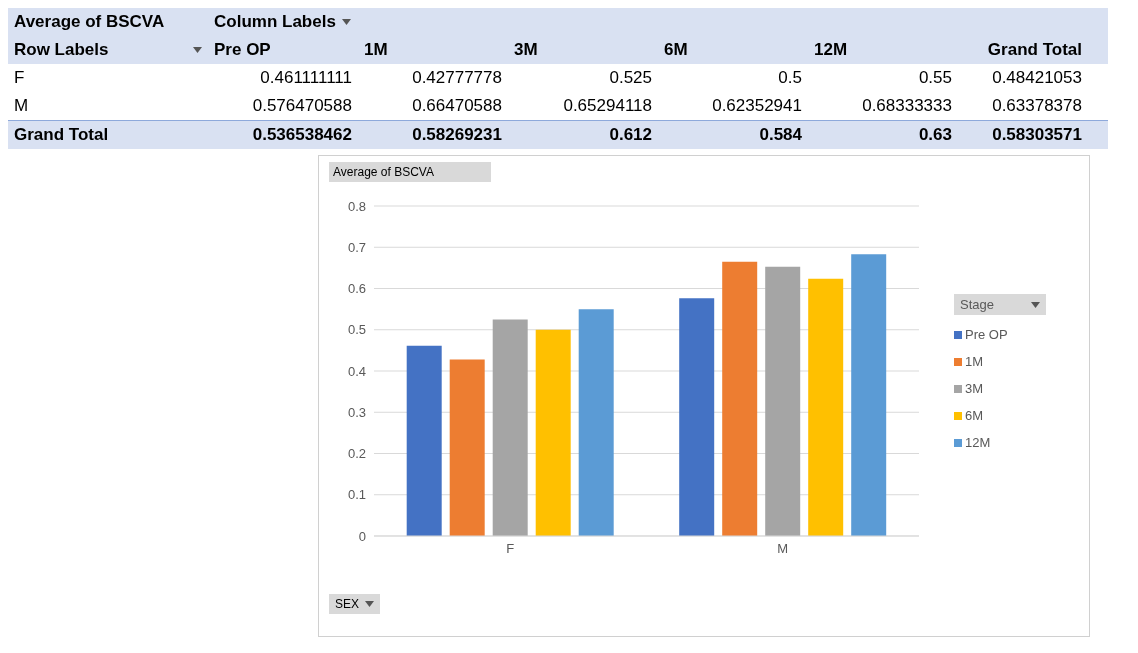 This screenshot has width=1138, height=653. What do you see at coordinates (935, 78) in the screenshot?
I see `text: 0.55` at bounding box center [935, 78].